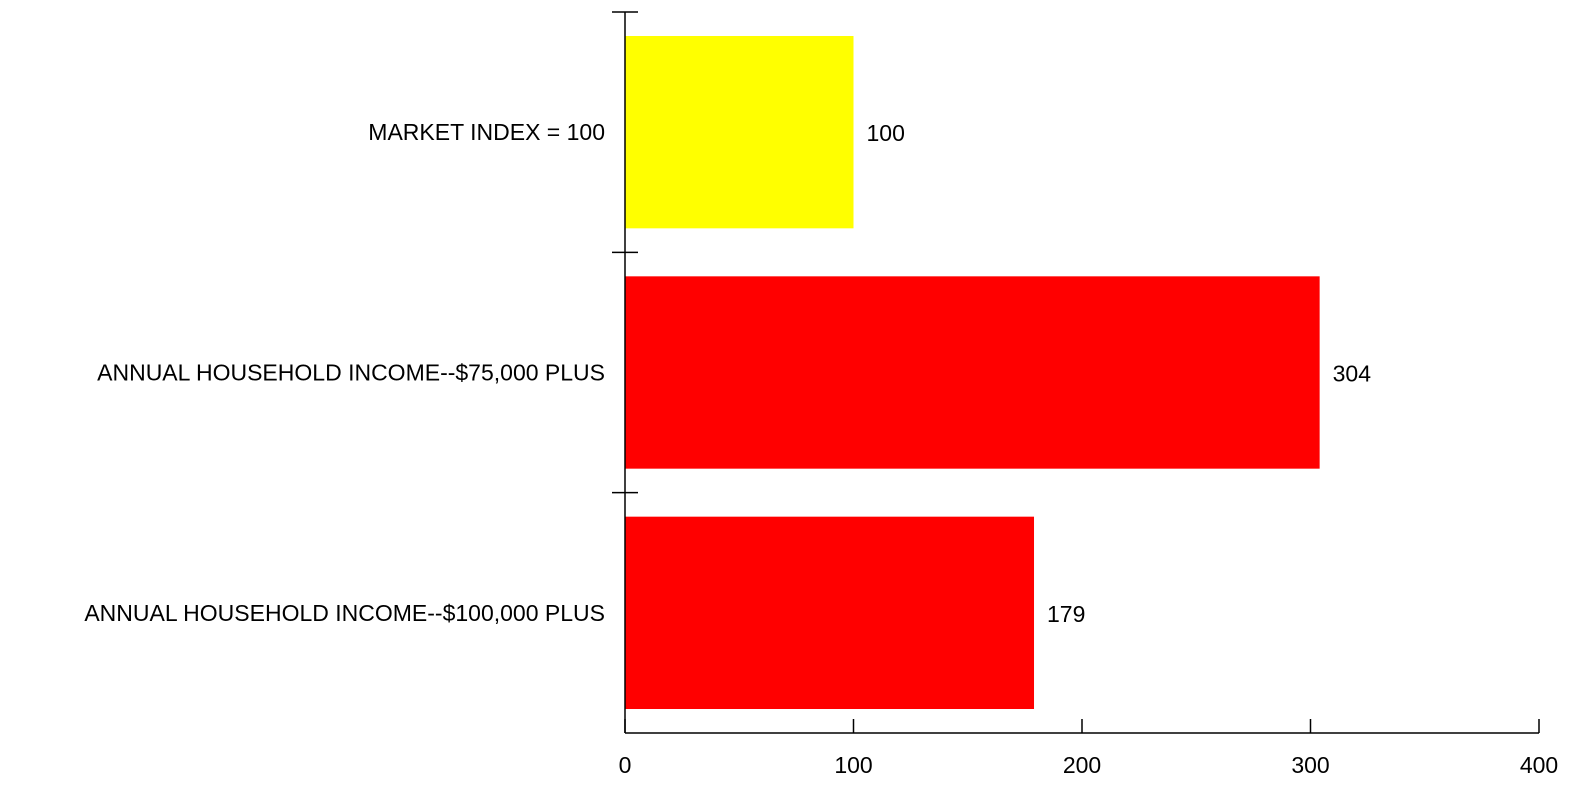 This screenshot has height=792, width=1587. Describe the element at coordinates (886, 133) in the screenshot. I see `value-label-1: 100` at that location.